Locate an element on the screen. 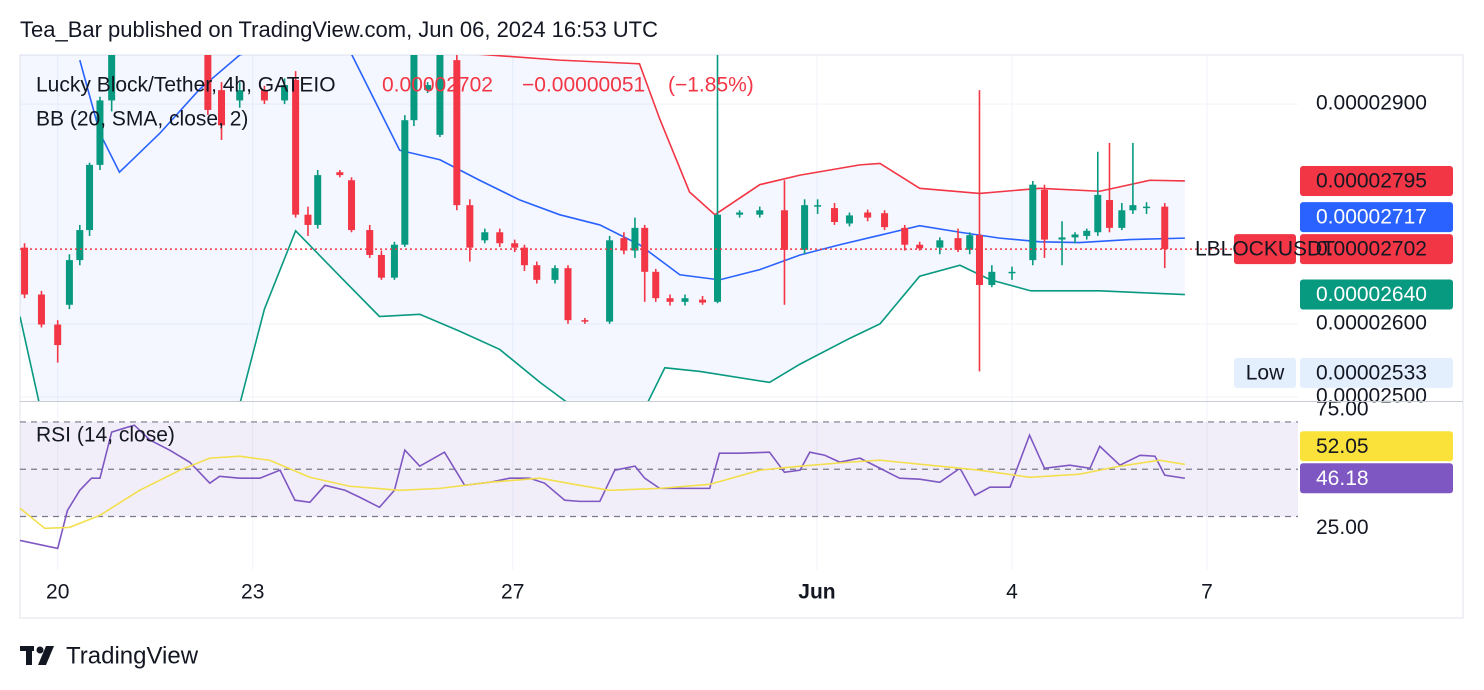 The height and width of the screenshot is (690, 1484). price-tag-name-box is located at coordinates (1265, 249).